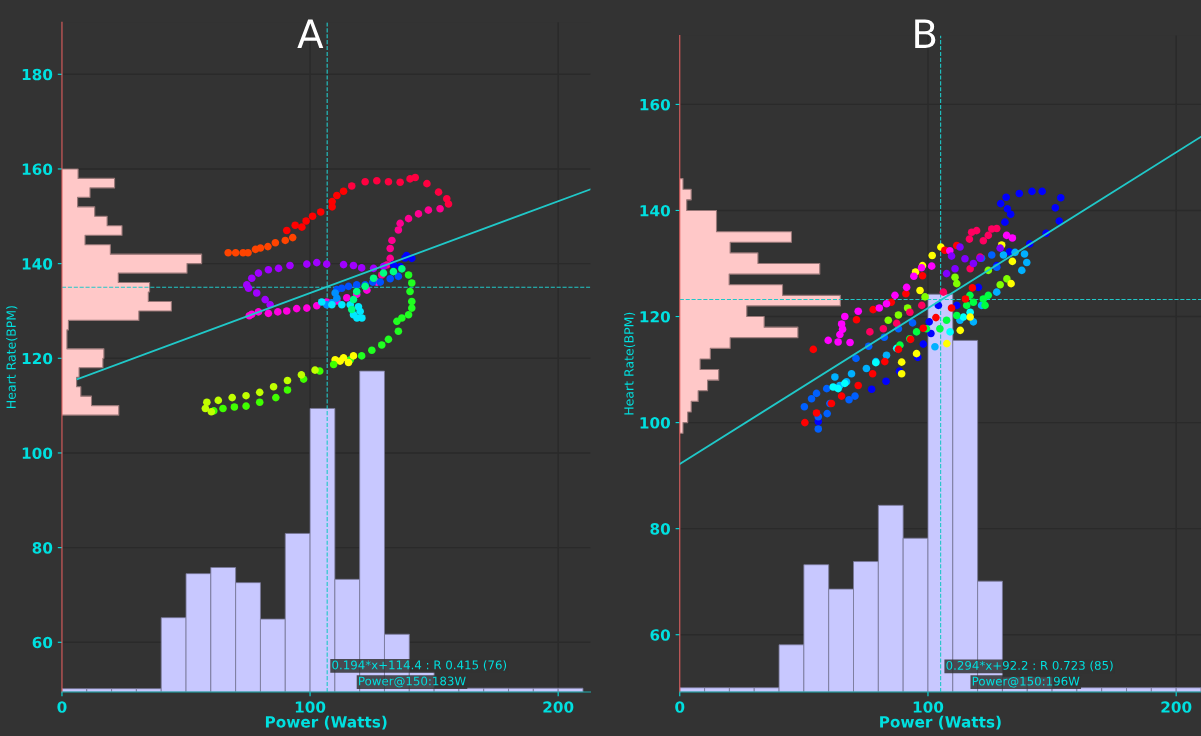 The height and width of the screenshot is (736, 1201). I want to click on annotation: Power@150:183W, so click(412, 682).